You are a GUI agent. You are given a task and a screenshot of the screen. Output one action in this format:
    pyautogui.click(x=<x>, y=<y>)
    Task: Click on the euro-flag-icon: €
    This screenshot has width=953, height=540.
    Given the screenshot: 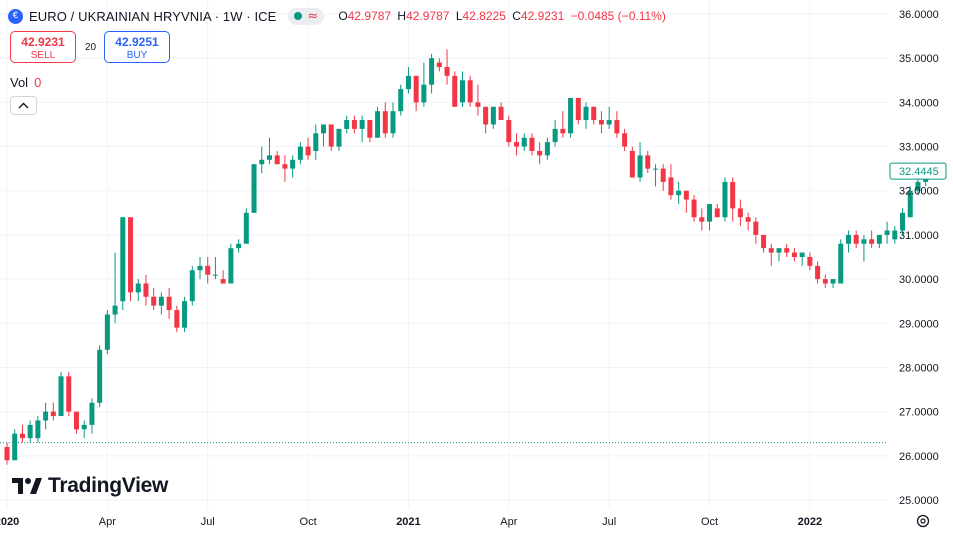 What is the action you would take?
    pyautogui.click(x=15, y=16)
    